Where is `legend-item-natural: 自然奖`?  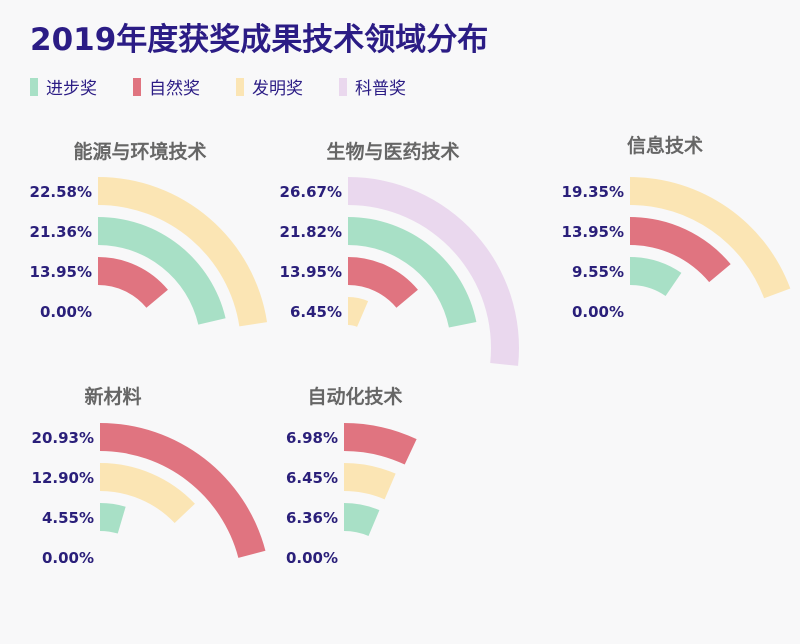 legend-item-natural: 自然奖 is located at coordinates (184, 86).